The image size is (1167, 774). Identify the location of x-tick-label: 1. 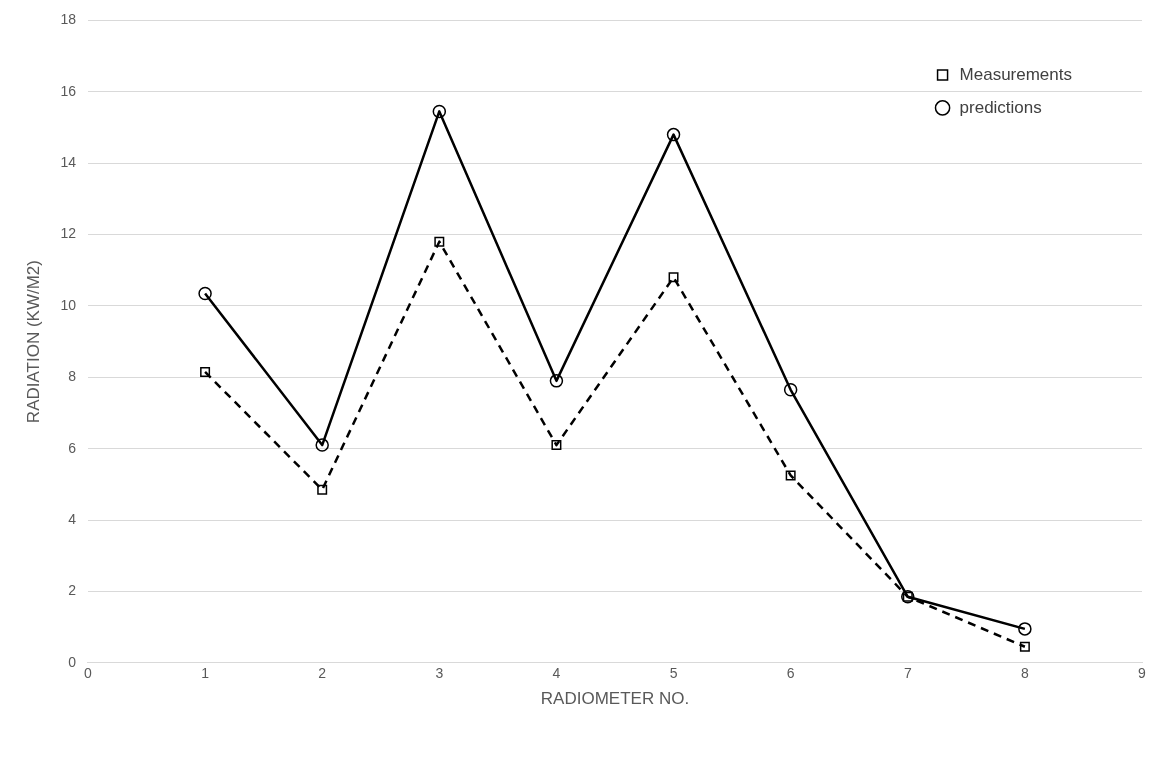
(205, 673).